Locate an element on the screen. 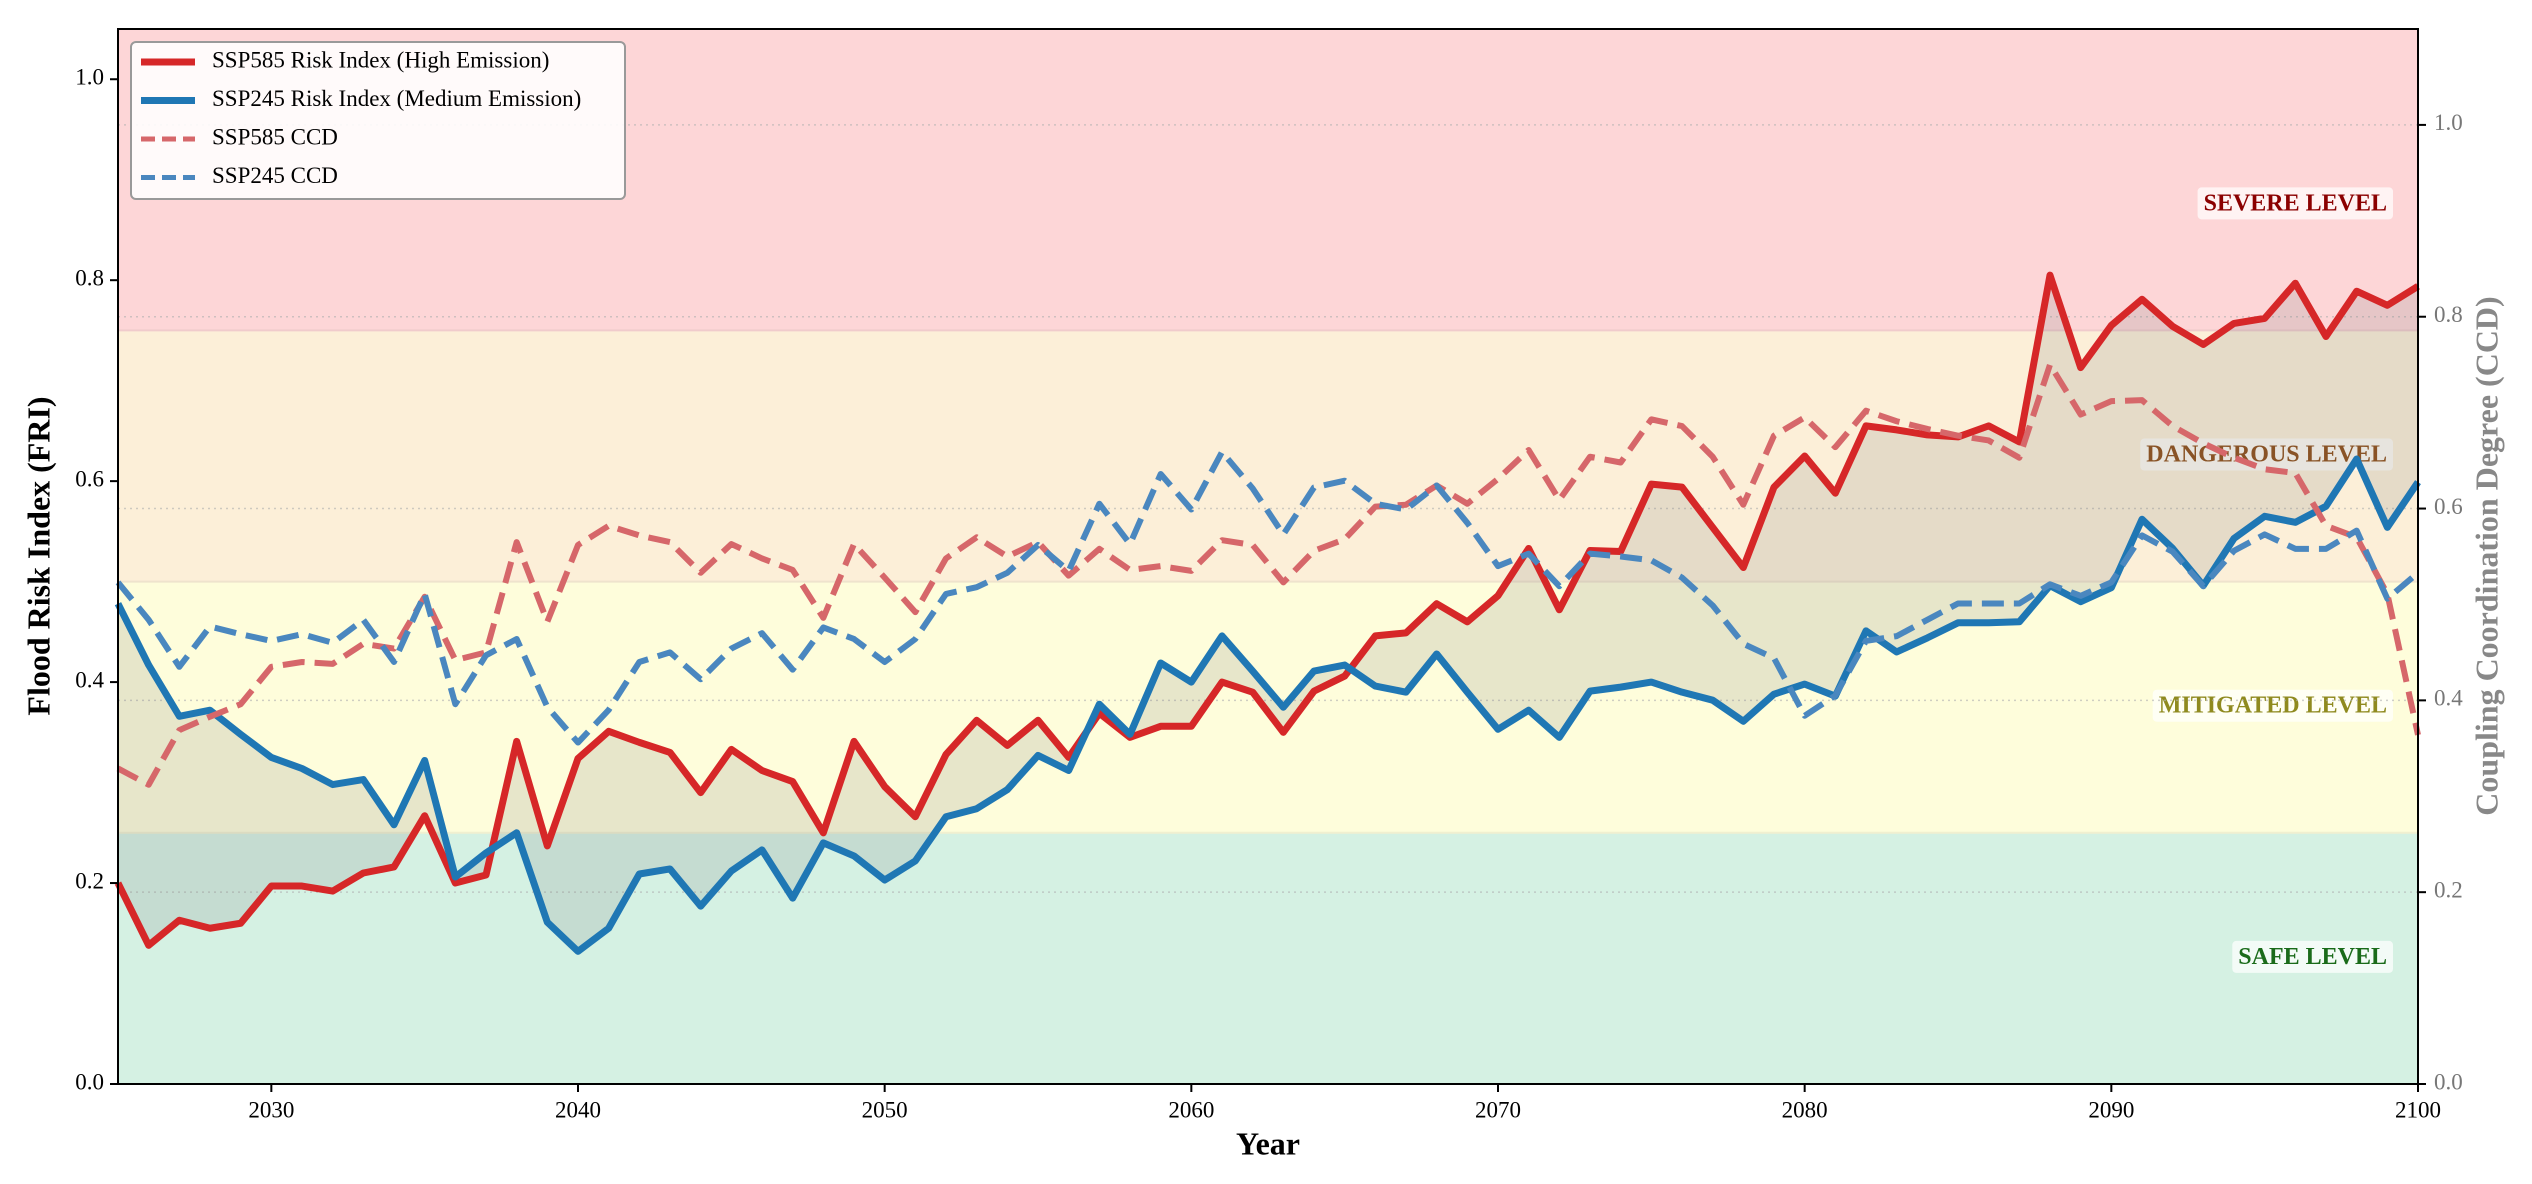 Image resolution: width=2532 pixels, height=1184 pixels. x-tick-label: 2090 is located at coordinates (2111, 1109).